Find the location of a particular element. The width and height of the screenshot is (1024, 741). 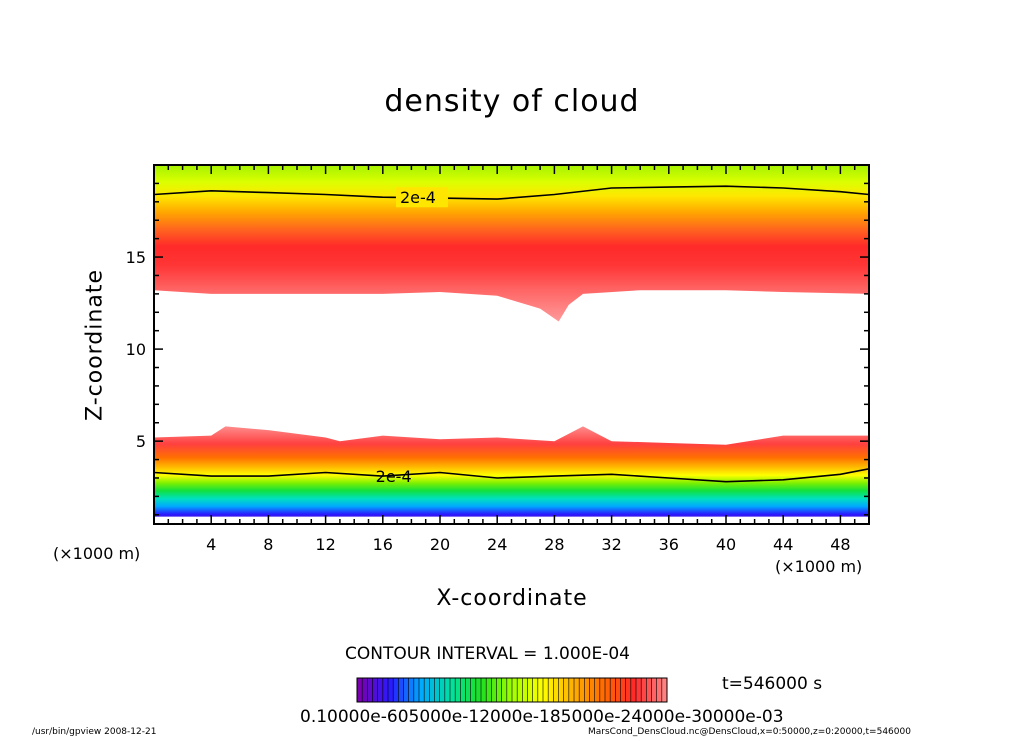

x-tick-label: 24 is located at coordinates (497, 544).